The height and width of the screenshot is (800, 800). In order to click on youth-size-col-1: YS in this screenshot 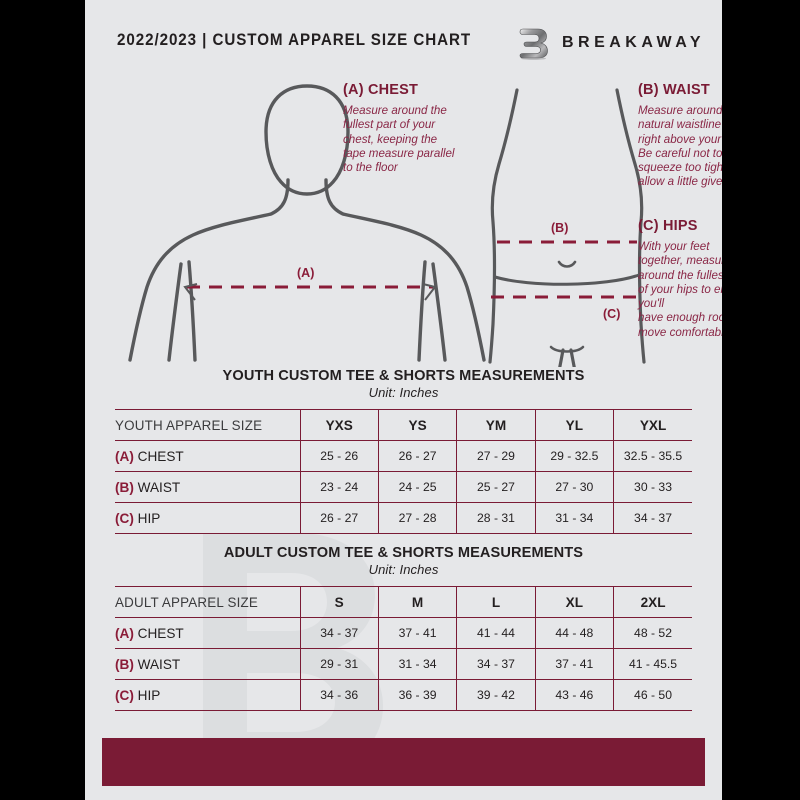, I will do `click(417, 425)`.